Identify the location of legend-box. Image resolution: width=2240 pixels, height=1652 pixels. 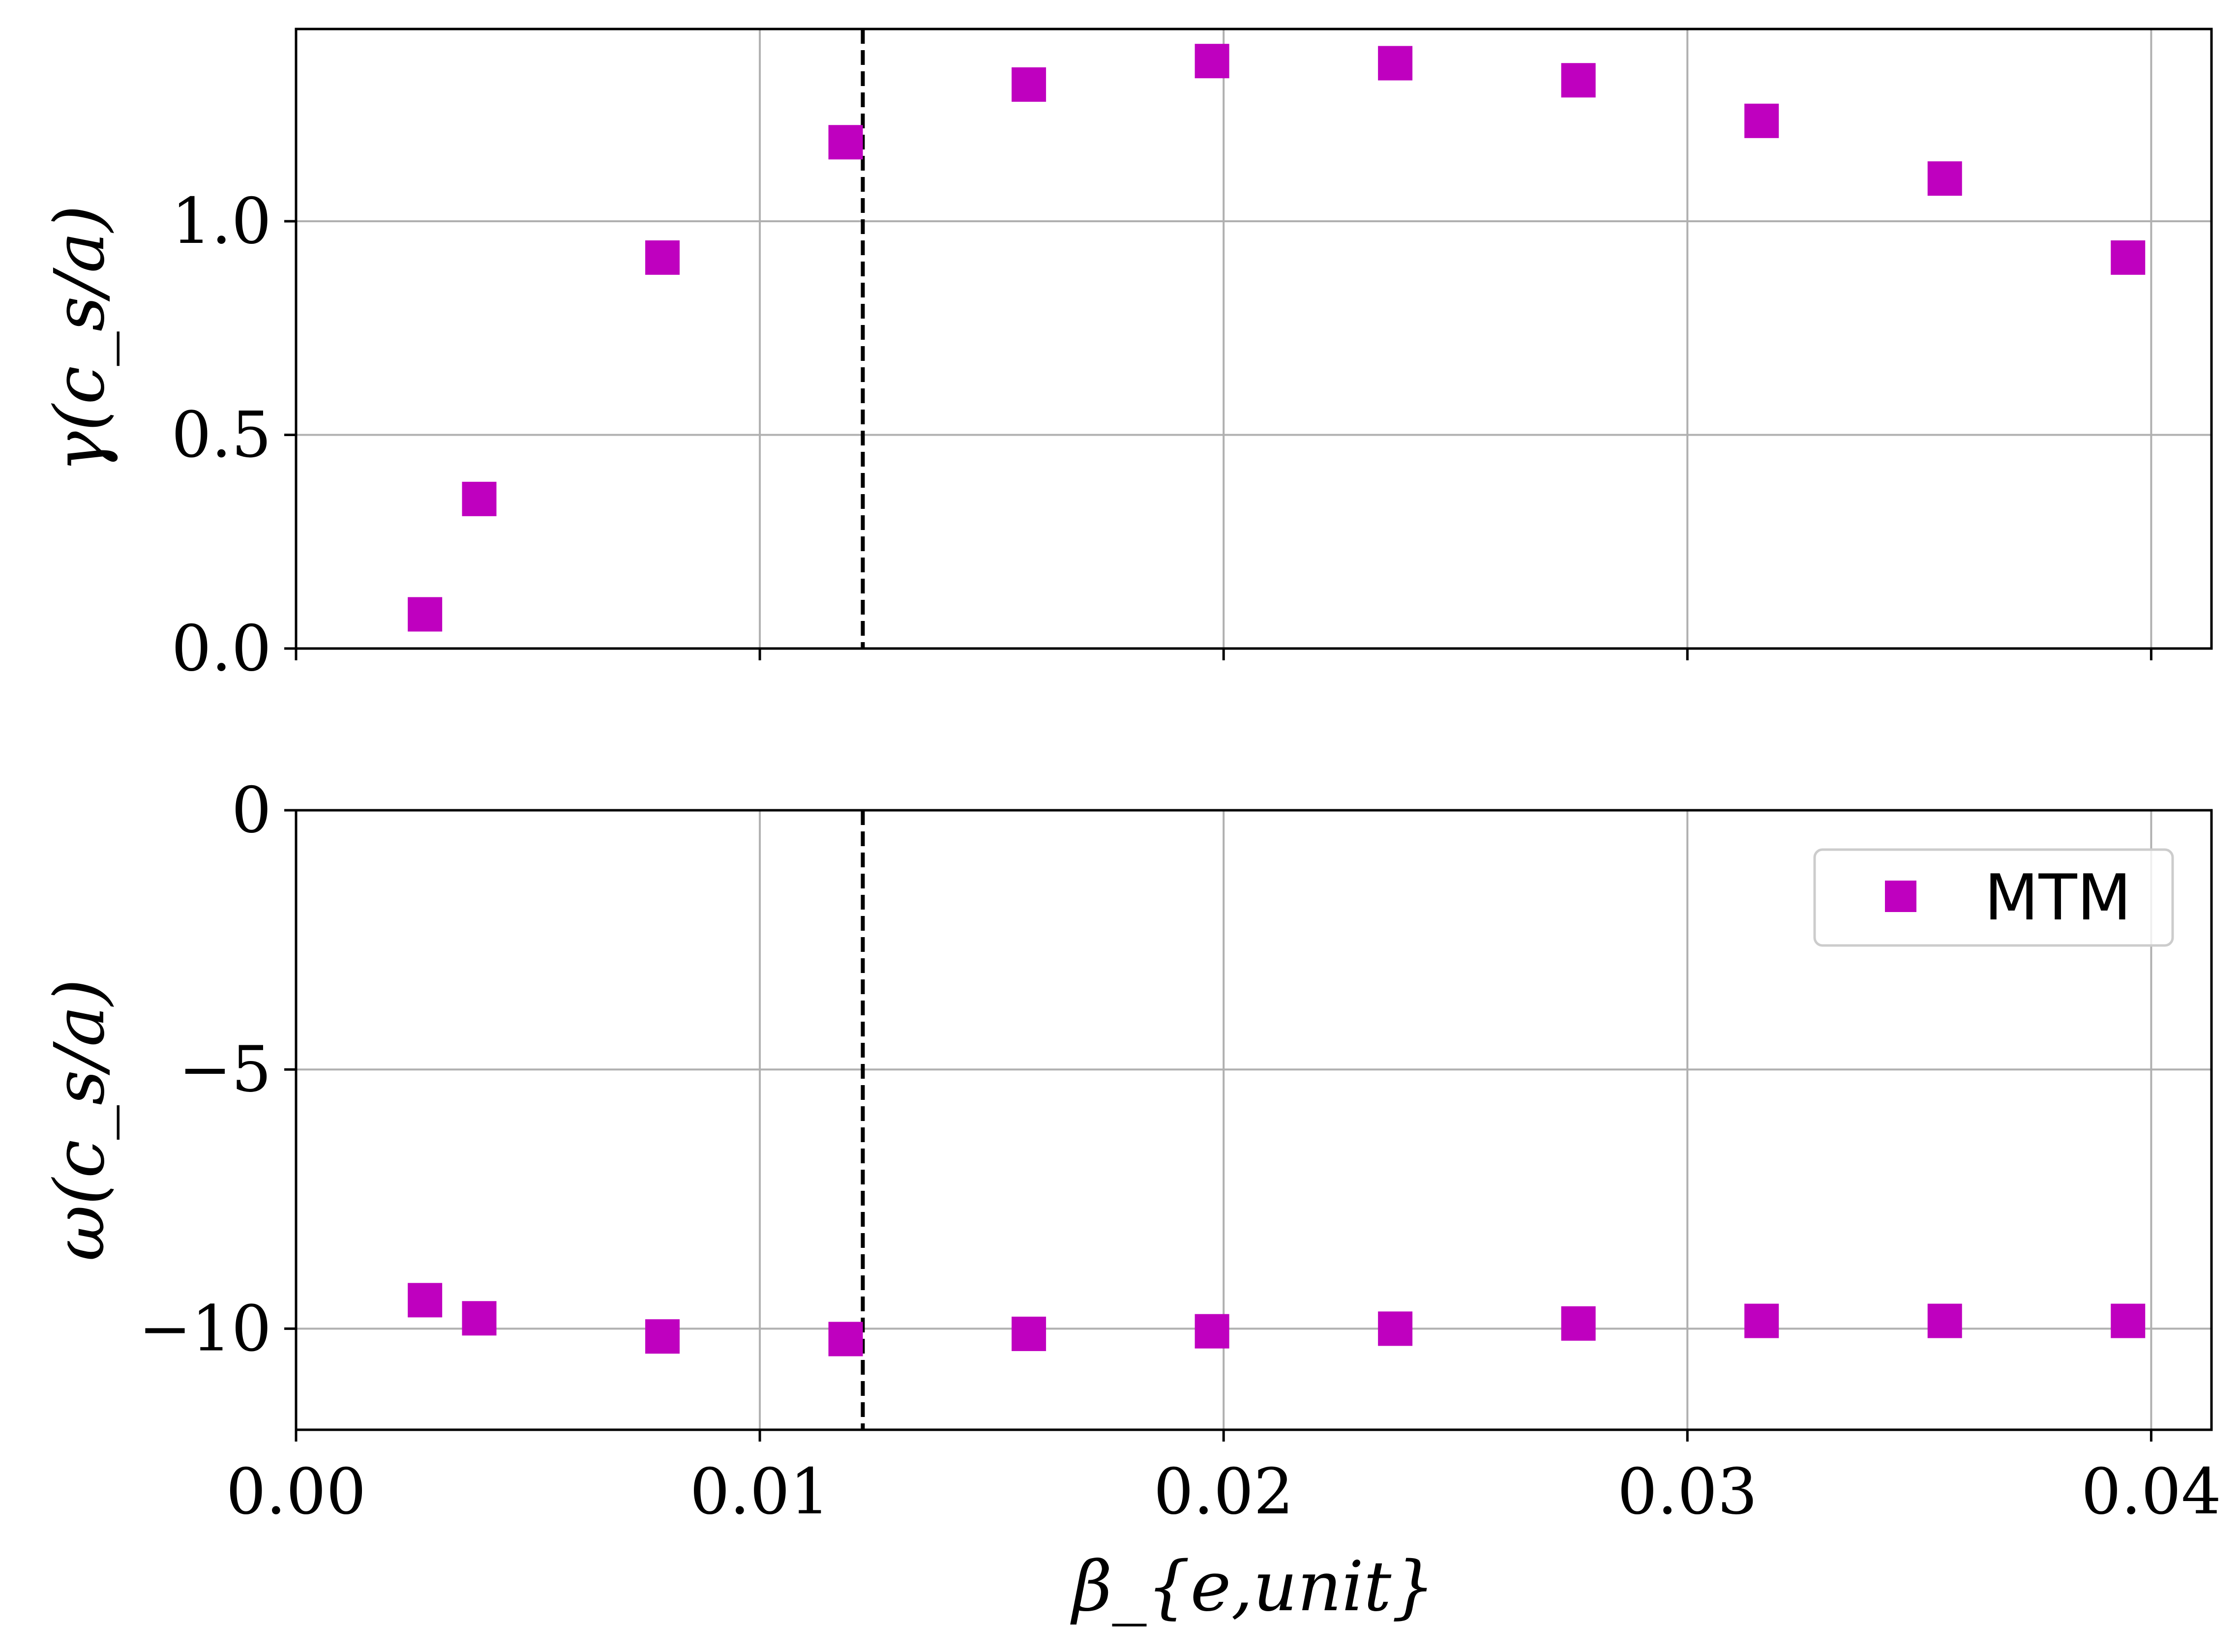
(1993, 897).